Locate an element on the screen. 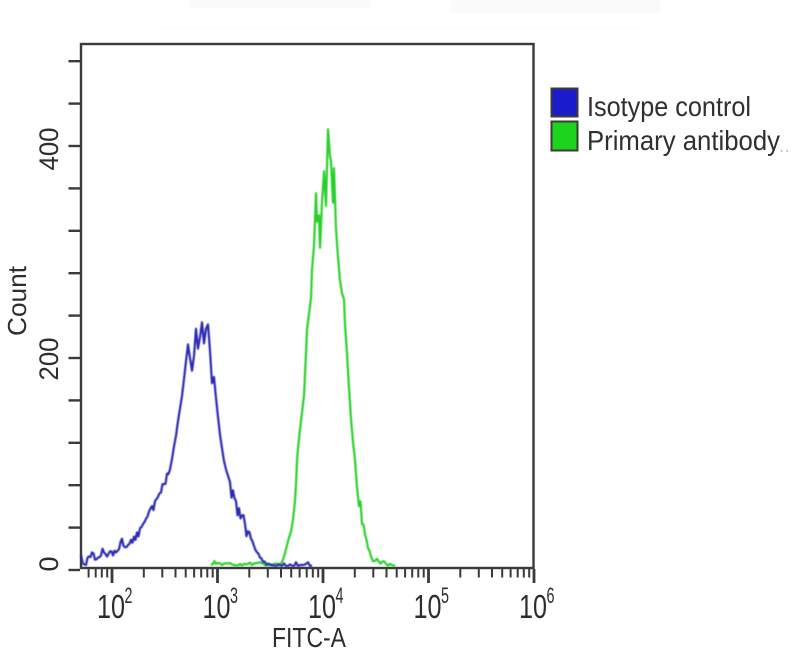  svg-text: 6 is located at coordinates (551, 595).